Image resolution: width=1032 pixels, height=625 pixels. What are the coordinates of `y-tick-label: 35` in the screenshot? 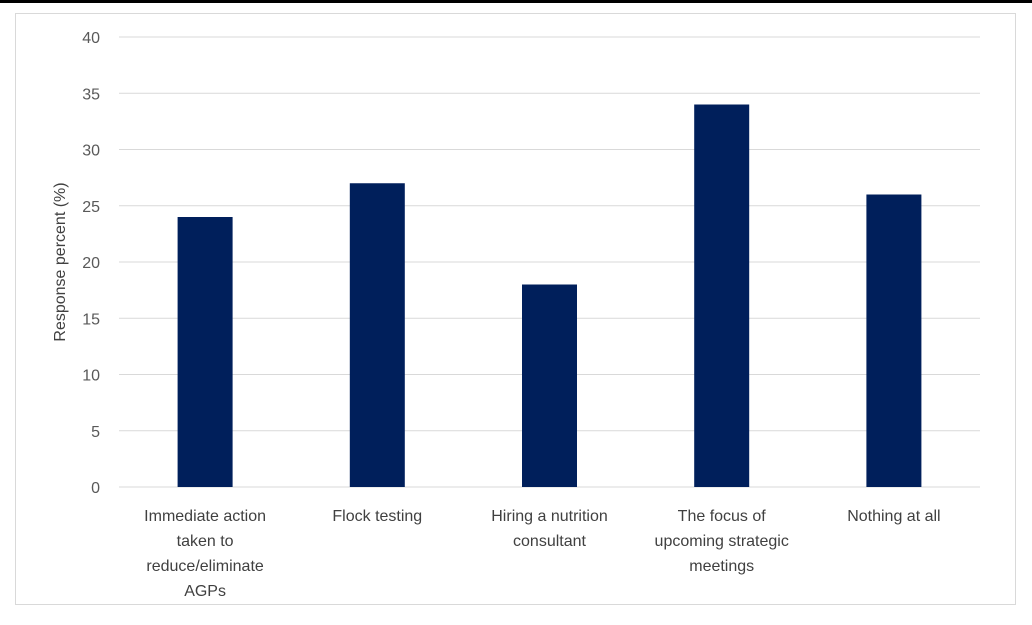 It's located at (91, 94).